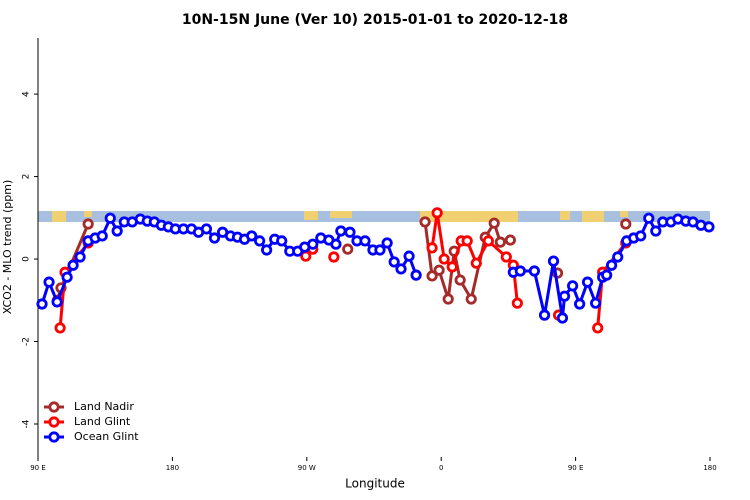 This screenshot has width=750, height=500. Describe the element at coordinates (375, 484) in the screenshot. I see `x-axis-label: Longitude` at that location.